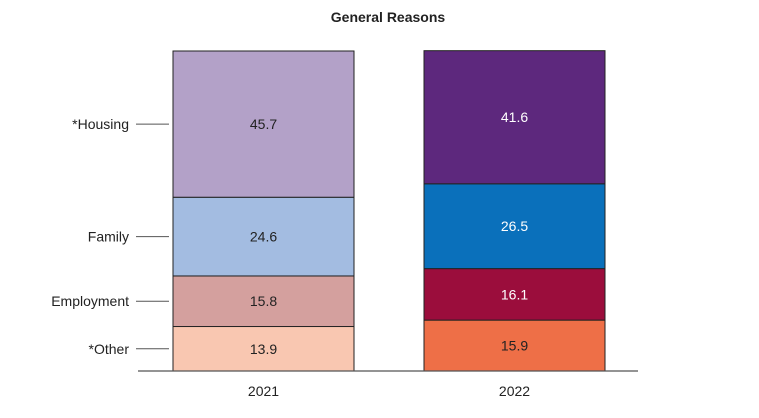 This screenshot has width=759, height=418. I want to click on category-label-family: Family, so click(108, 237).